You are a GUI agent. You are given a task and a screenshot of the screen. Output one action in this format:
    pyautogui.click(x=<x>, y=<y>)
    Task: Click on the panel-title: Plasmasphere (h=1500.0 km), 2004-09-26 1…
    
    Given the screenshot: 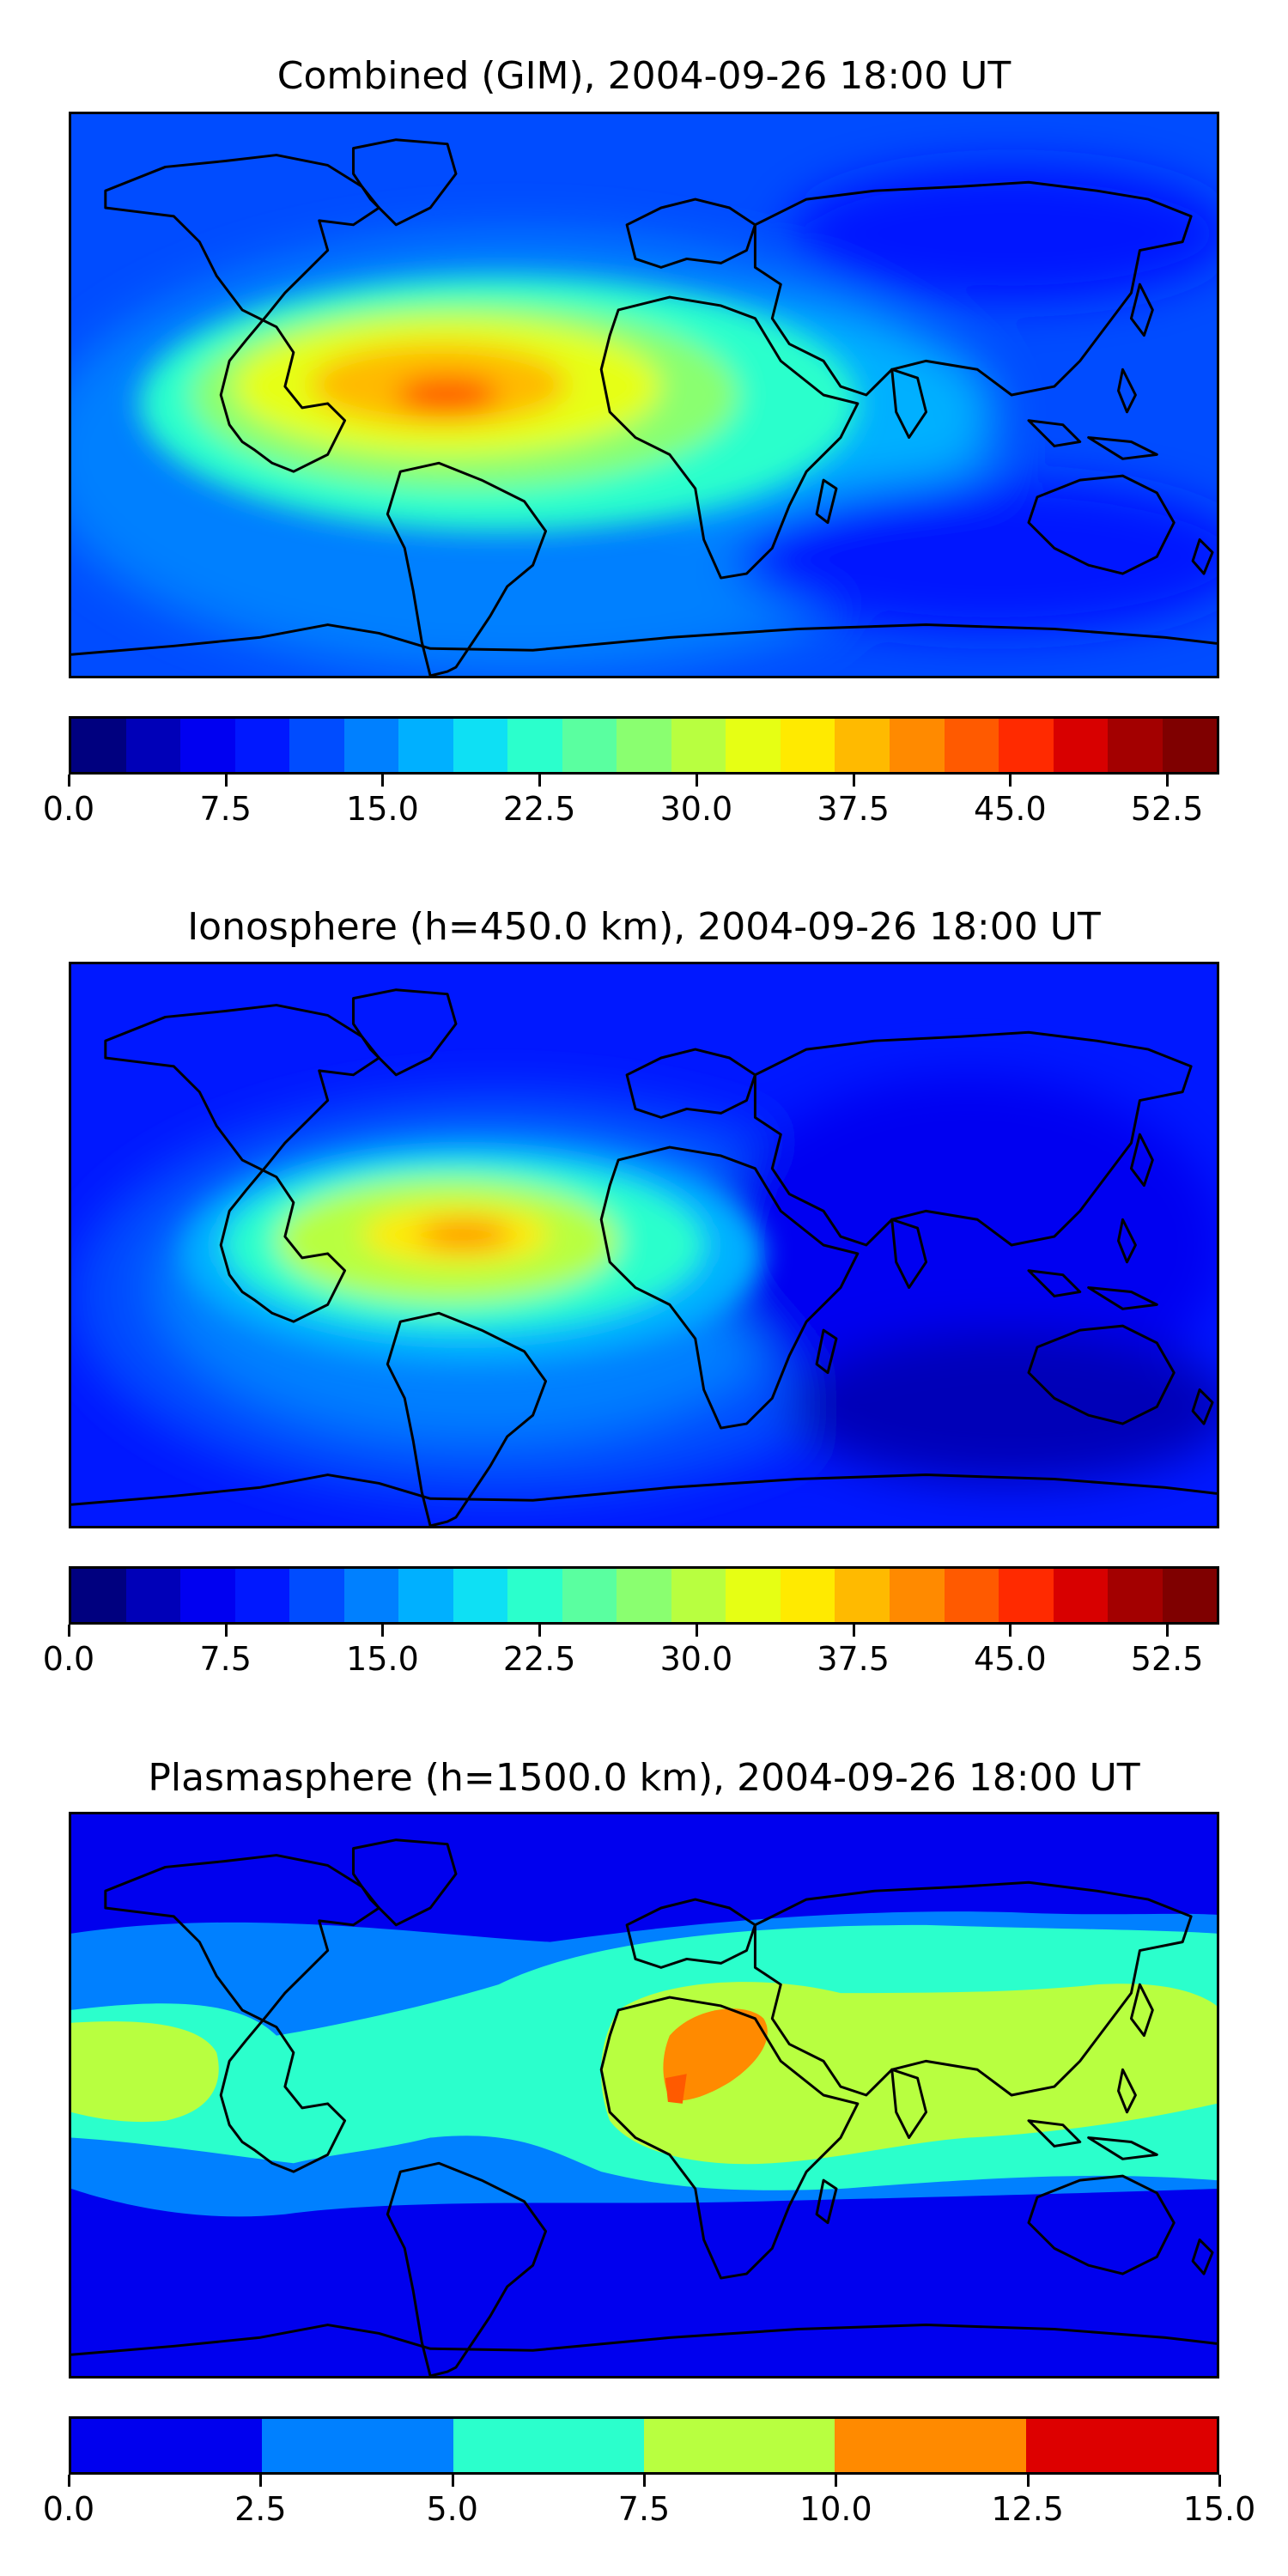 What is the action you would take?
    pyautogui.click(x=644, y=1778)
    